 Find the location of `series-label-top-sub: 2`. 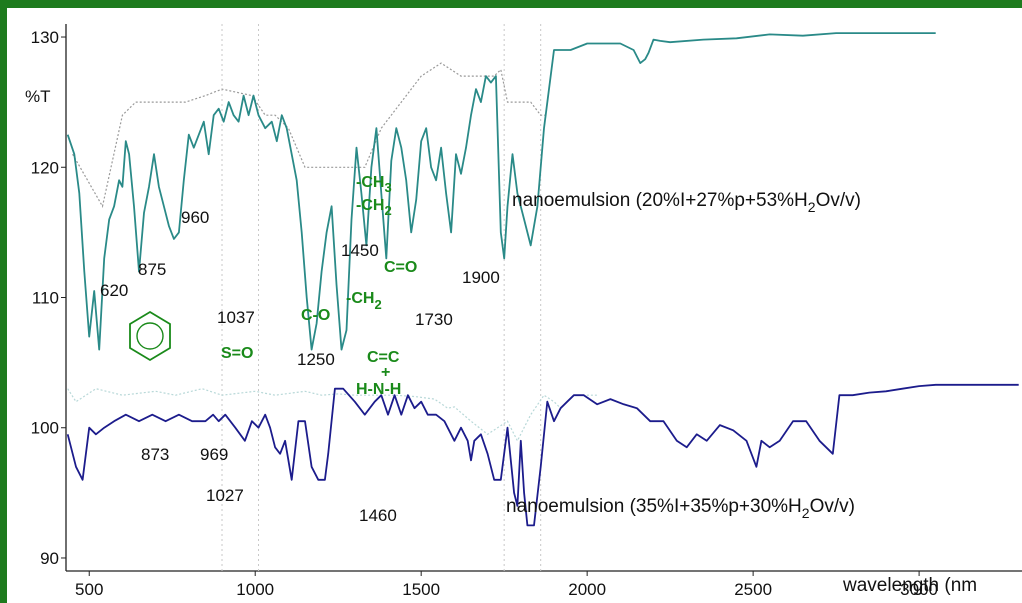

series-label-top-sub: 2 is located at coordinates (812, 207).